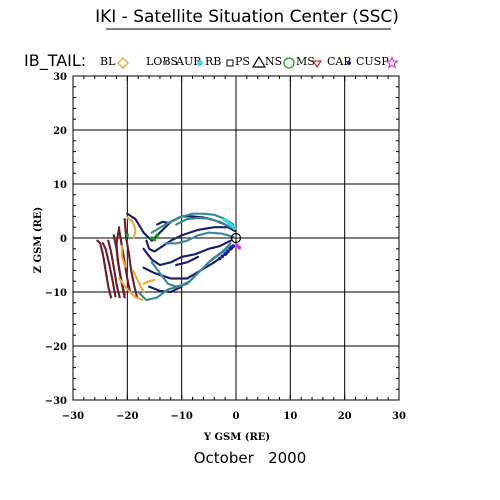 The height and width of the screenshot is (500, 500). Describe the element at coordinates (56, 347) in the screenshot. I see `y-tick-label: −20` at that location.